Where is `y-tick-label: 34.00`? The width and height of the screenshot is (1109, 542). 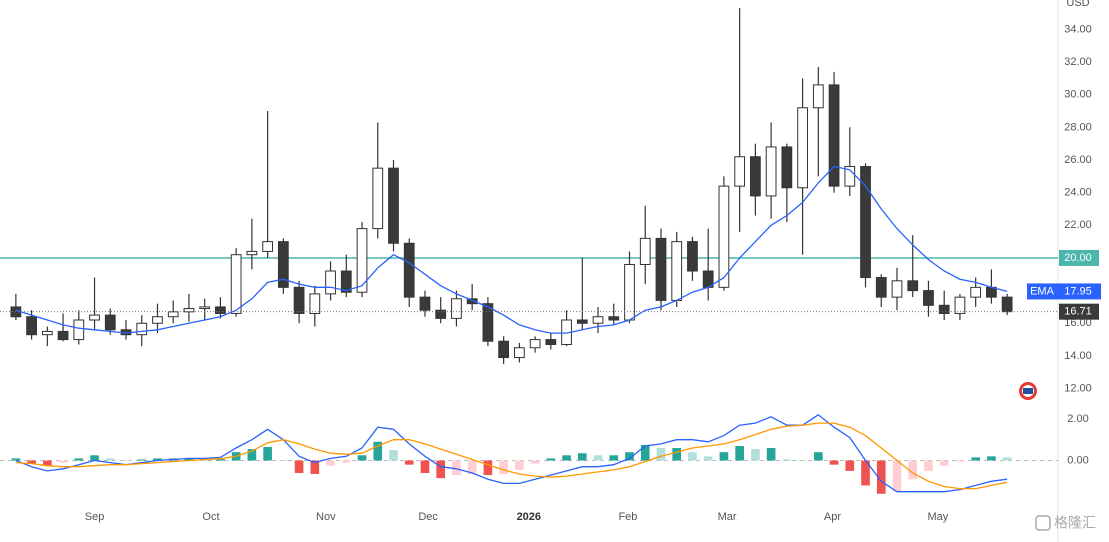
y-tick-label: 34.00 is located at coordinates (1078, 29).